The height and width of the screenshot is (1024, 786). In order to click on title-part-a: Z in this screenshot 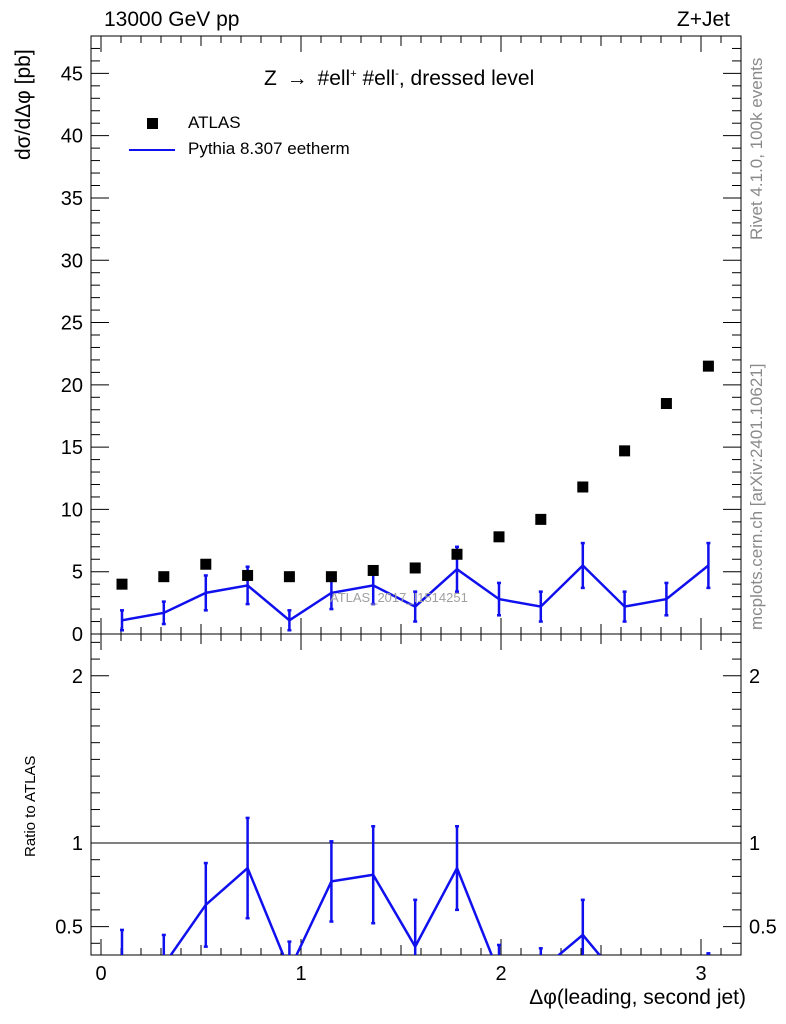, I will do `click(270, 78)`.